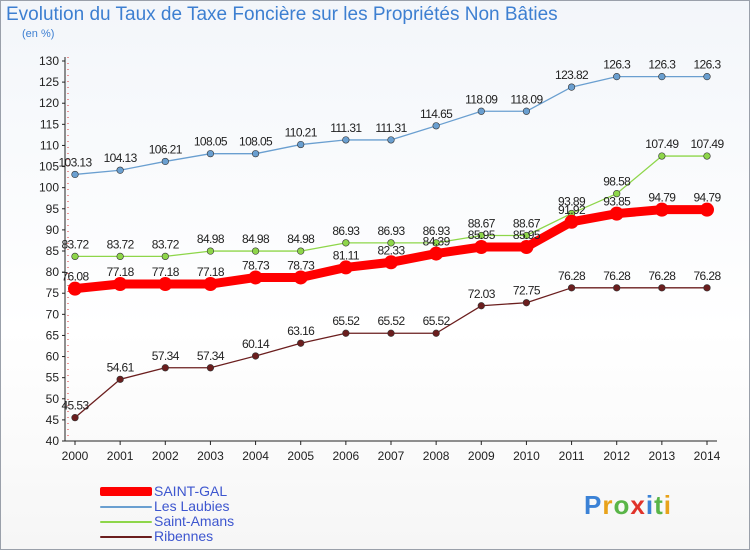 The image size is (750, 550). I want to click on data-label: 98.58, so click(617, 182).